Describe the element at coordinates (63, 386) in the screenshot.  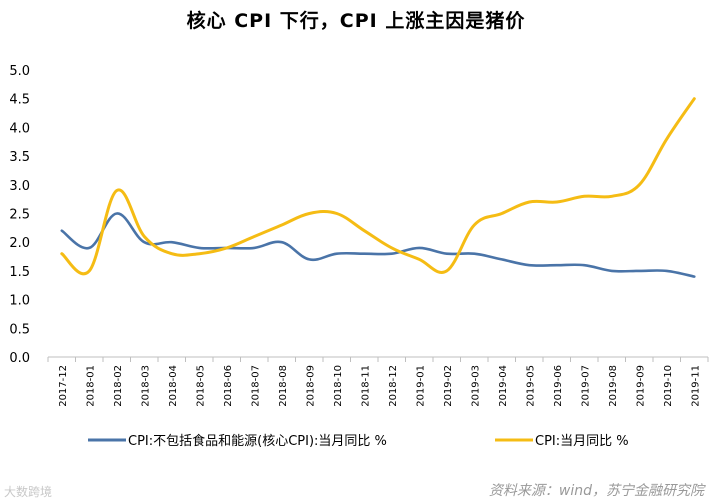
I see `x-tick-label: 2017-12` at that location.